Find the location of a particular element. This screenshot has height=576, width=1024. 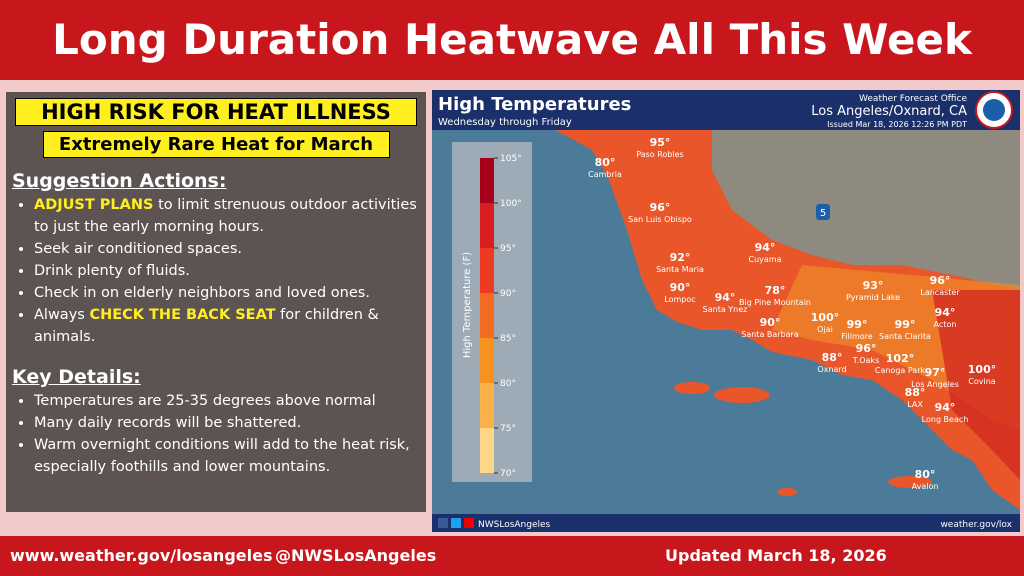

title: Long Duration Heatwave All This Week is located at coordinates (512, 40).